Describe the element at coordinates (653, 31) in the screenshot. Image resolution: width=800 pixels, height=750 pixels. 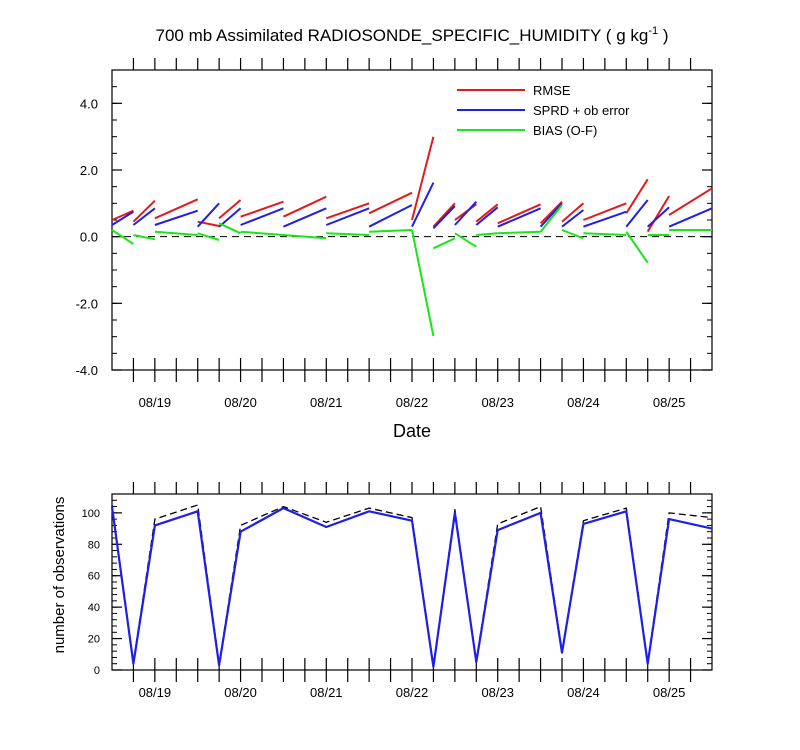
I see `chart-title-superscript: -1` at that location.